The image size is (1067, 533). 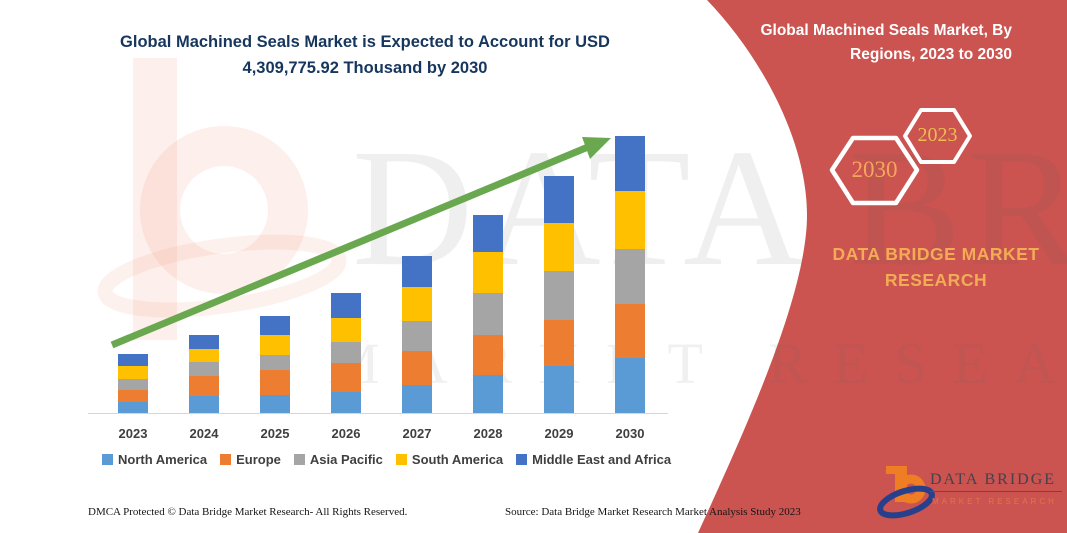 I want to click on band-heading-line2: Regions, 2023 to 2030, so click(x=931, y=55).